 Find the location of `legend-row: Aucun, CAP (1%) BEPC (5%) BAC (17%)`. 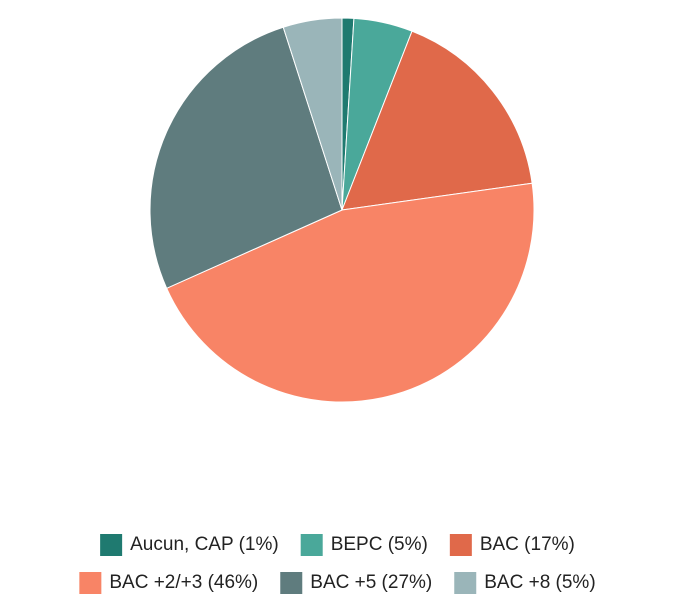

legend-row: Aucun, CAP (1%) BEPC (5%) BAC (17%) is located at coordinates (337, 545).